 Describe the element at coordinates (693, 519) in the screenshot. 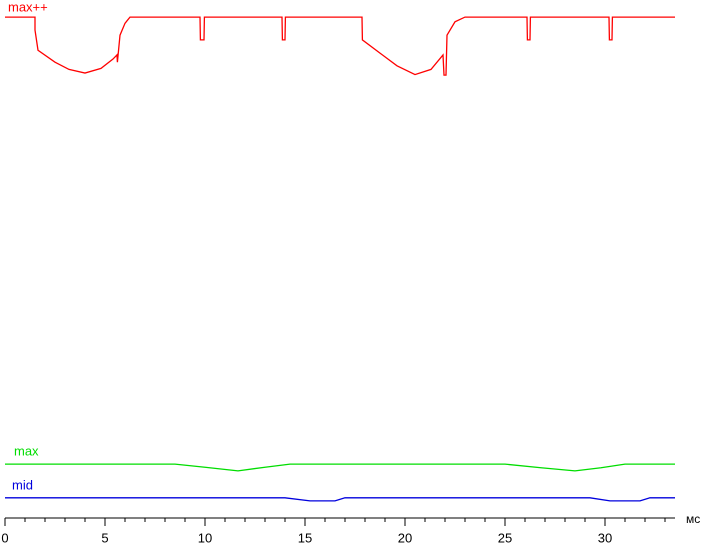

I see `x-unit-label: мс` at that location.